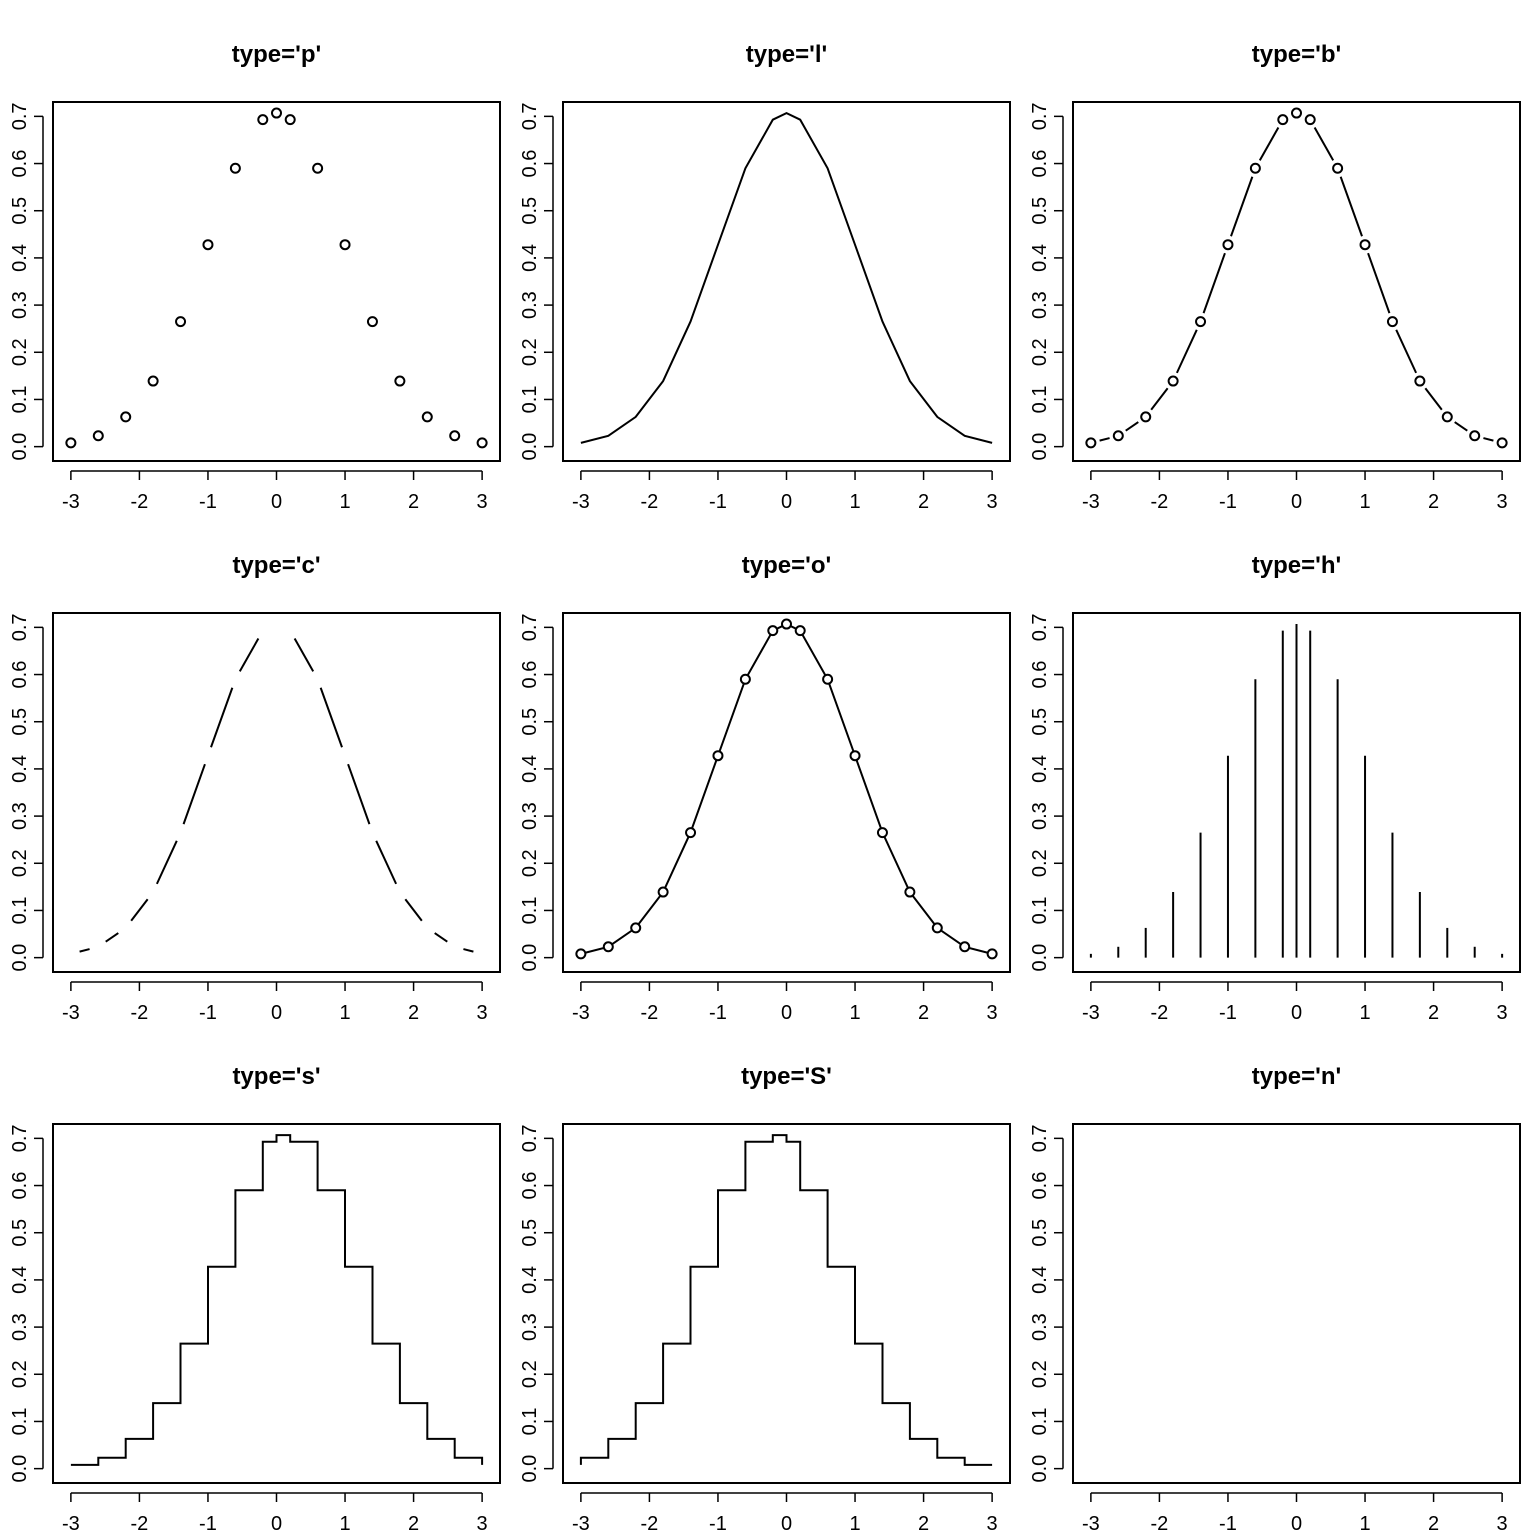 This screenshot has width=1536, height=1536. Describe the element at coordinates (1091, 1013) in the screenshot. I see `x-tick-label: -3` at that location.